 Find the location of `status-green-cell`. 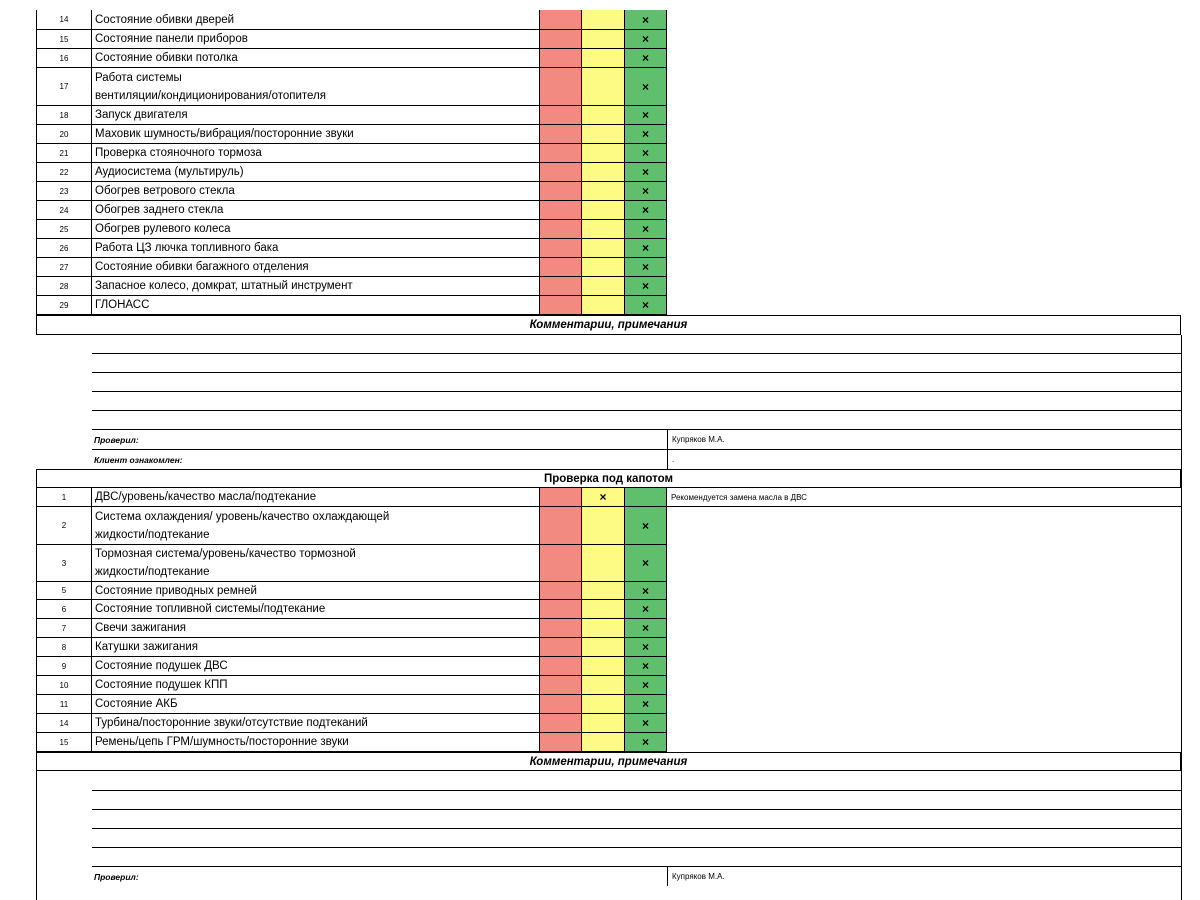

status-green-cell is located at coordinates (646, 497).